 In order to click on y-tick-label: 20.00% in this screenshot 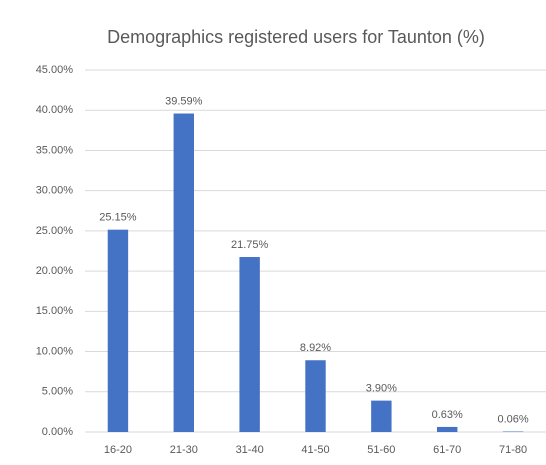, I will do `click(55, 271)`.